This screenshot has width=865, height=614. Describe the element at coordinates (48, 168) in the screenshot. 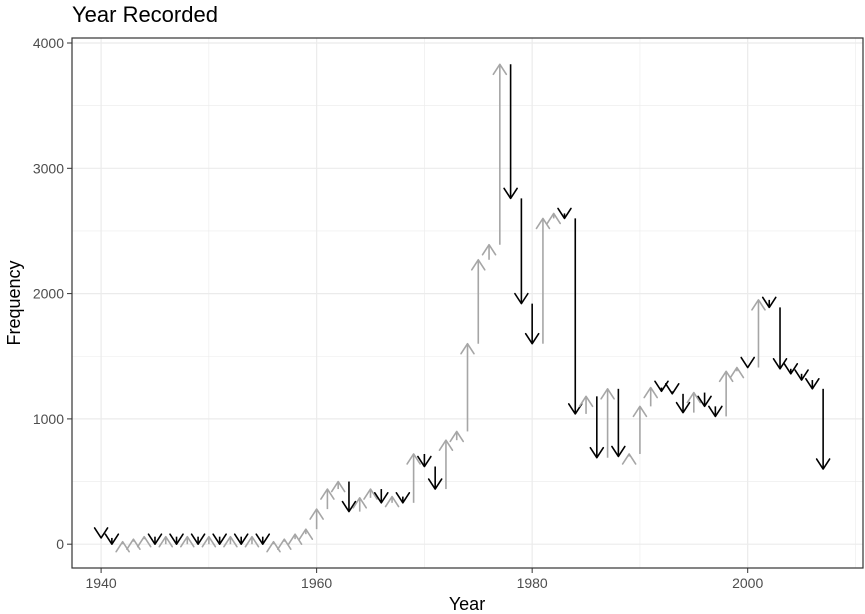

I see `y-tick-label: 3000` at that location.